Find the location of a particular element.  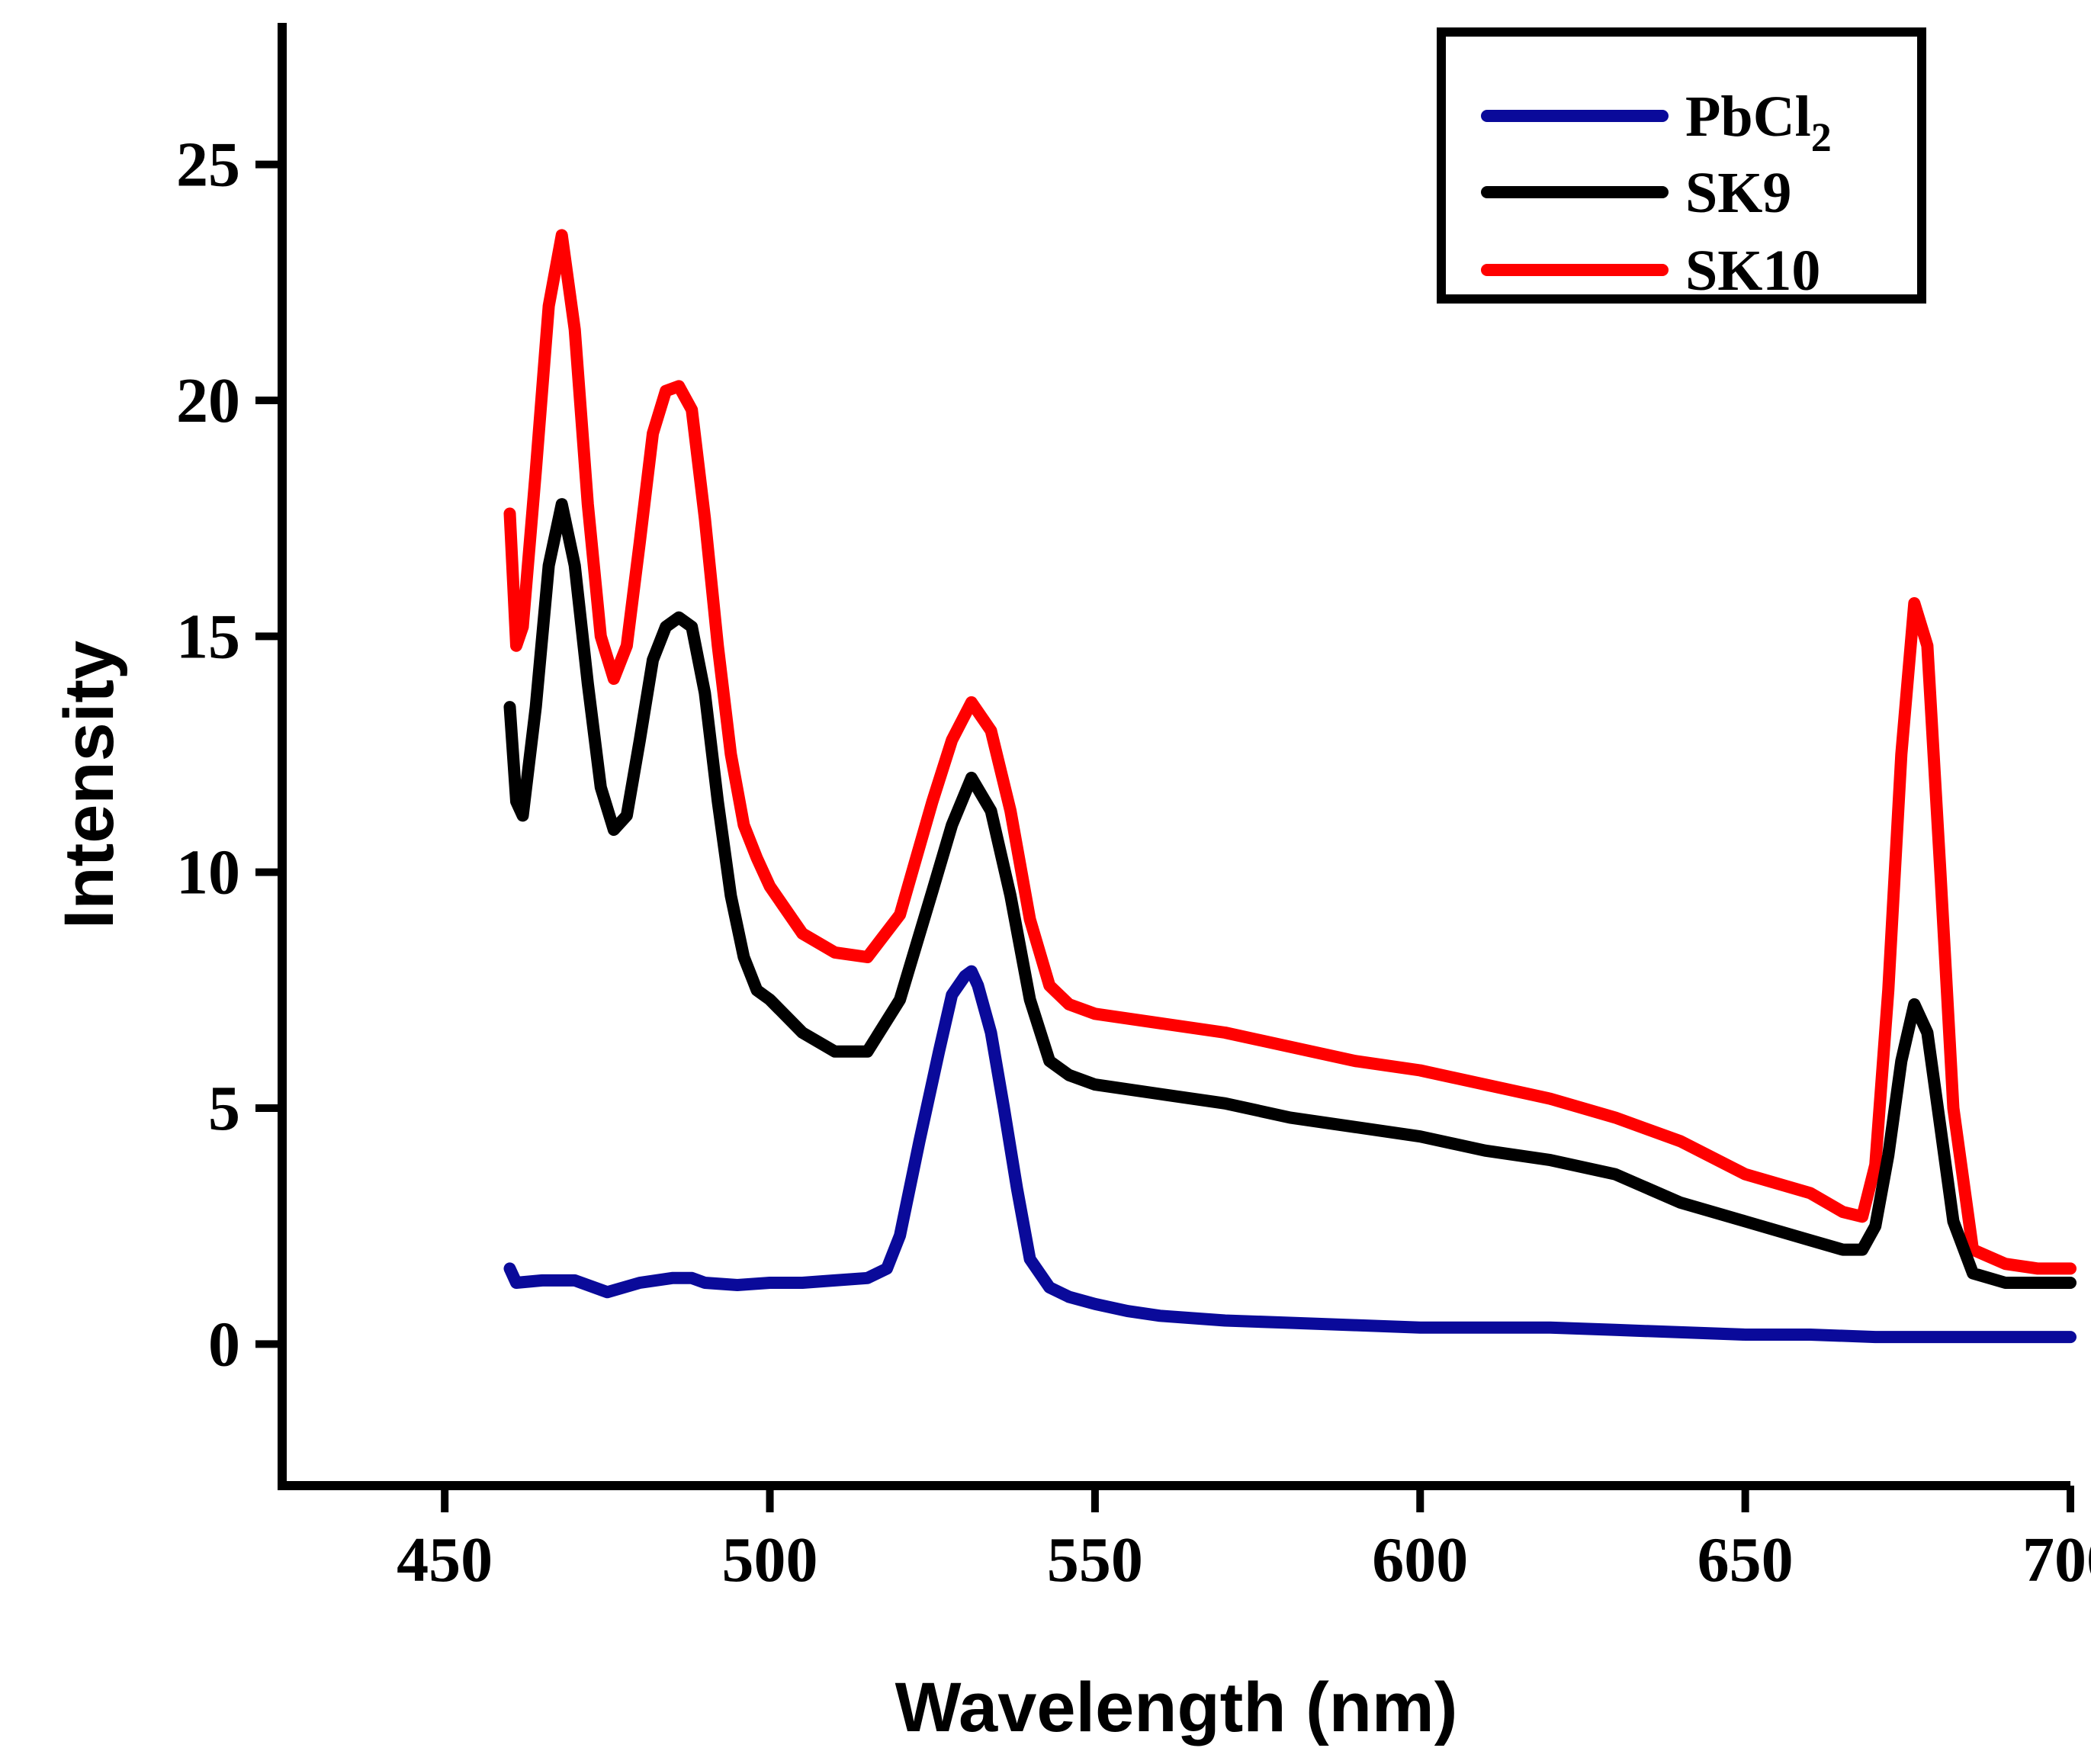

y-tick-label: 5 is located at coordinates (224, 1108).